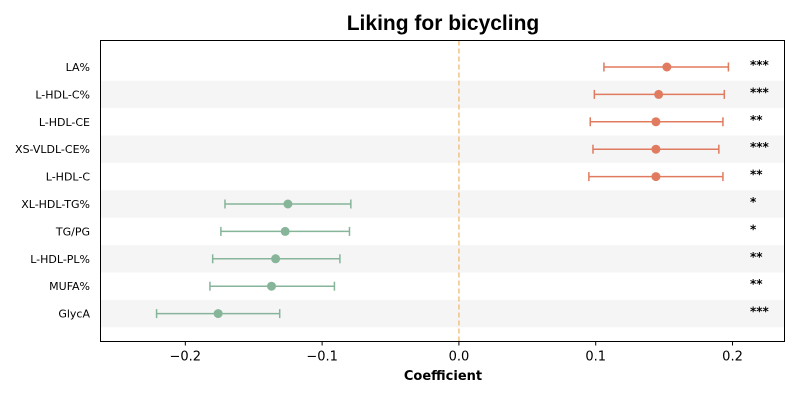 This screenshot has width=800, height=400. I want to click on category-label: L-HDL-PL%, so click(60, 259).